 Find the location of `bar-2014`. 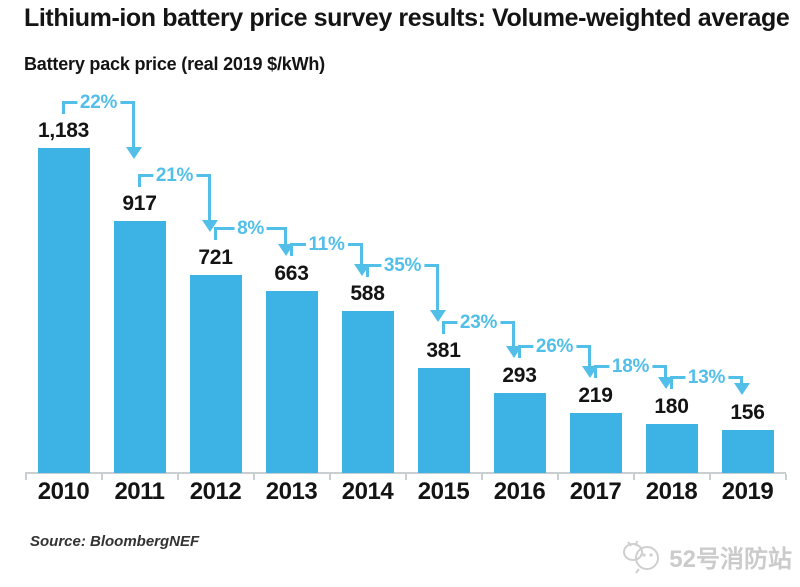

bar-2014 is located at coordinates (367, 392).